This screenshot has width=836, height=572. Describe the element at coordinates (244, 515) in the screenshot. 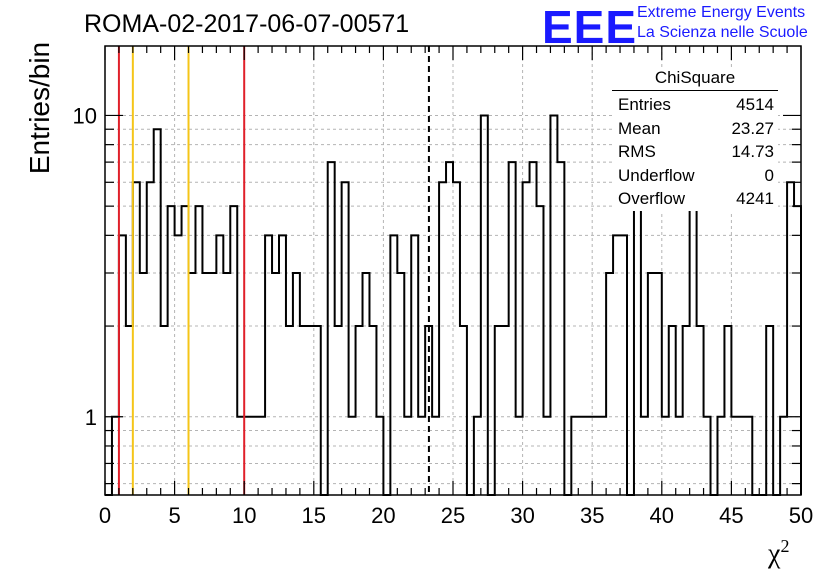

I see `x-tick-label: 10` at that location.